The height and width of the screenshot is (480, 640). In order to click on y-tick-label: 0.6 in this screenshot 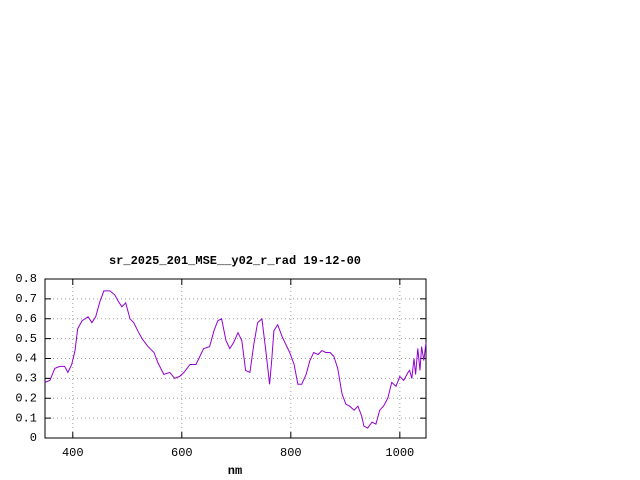, I will do `click(26, 319)`.